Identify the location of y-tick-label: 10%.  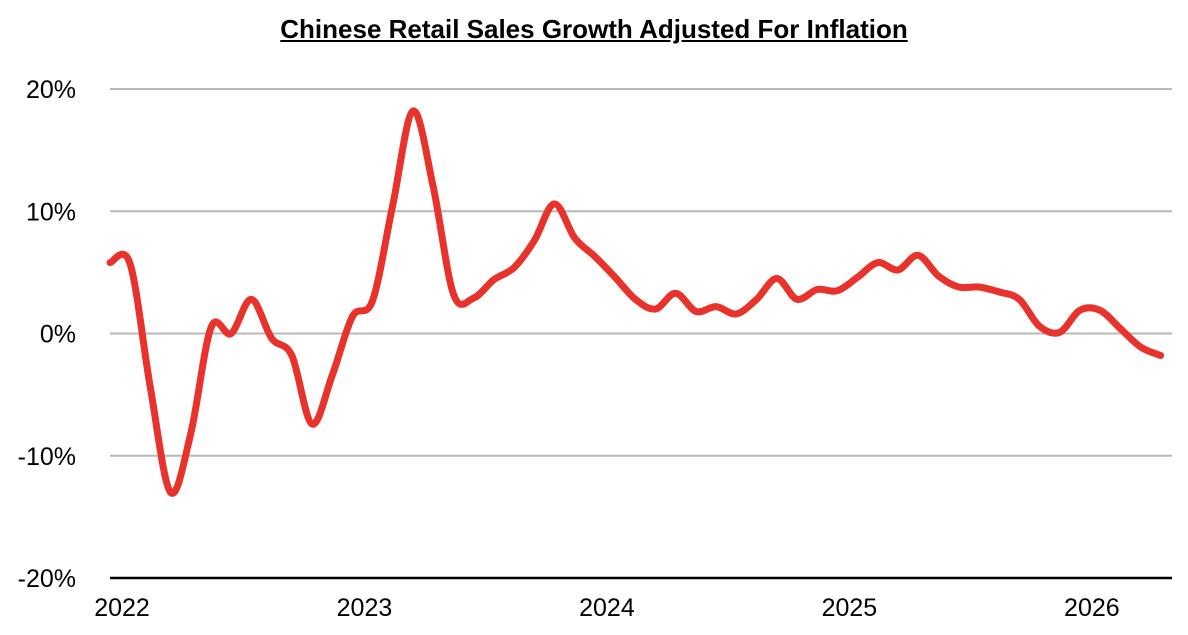
(51, 212).